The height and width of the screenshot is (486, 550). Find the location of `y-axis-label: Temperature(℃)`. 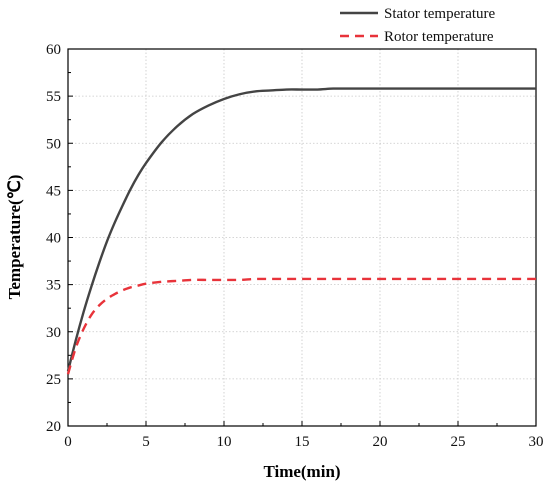

y-axis-label: Temperature(℃) is located at coordinates (14, 237).